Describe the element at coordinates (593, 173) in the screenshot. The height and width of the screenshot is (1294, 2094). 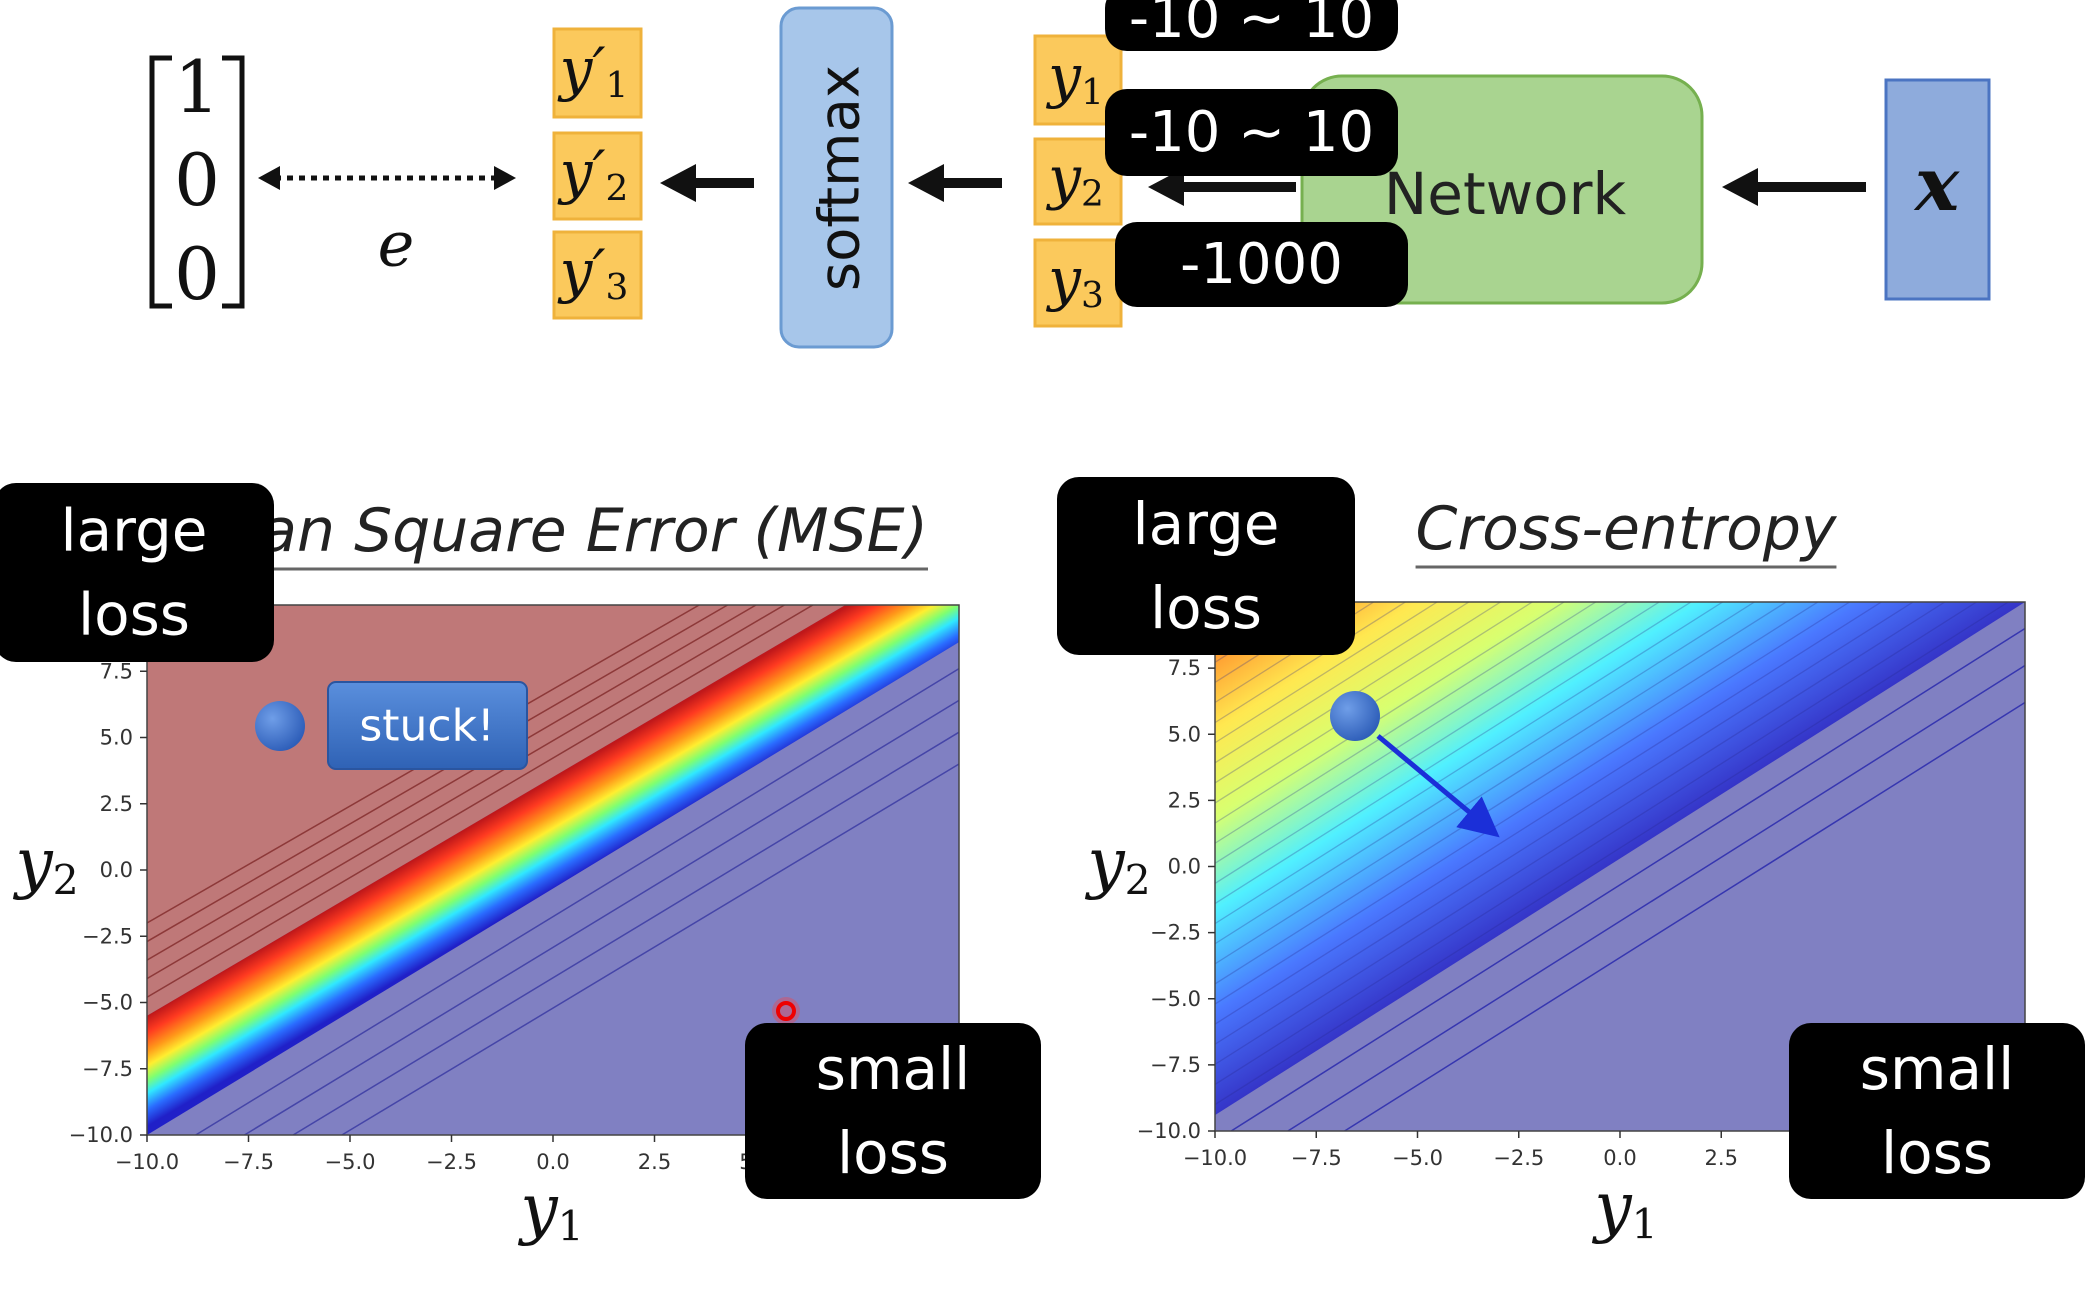
I see `math-label: y′2` at that location.